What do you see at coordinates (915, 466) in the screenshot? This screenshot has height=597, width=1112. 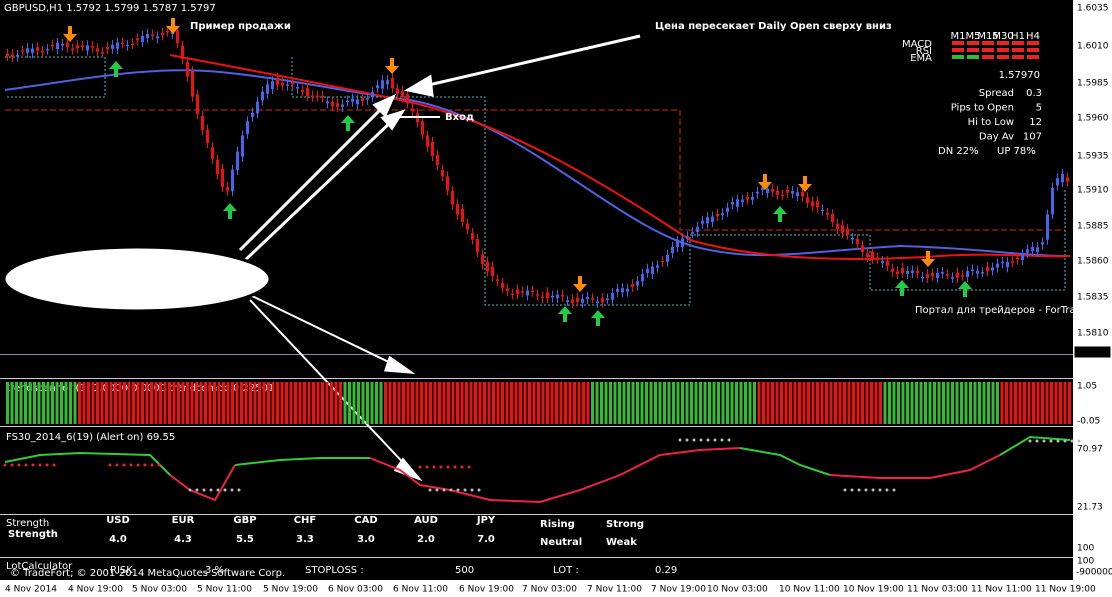 I see `line` at bounding box center [915, 466].